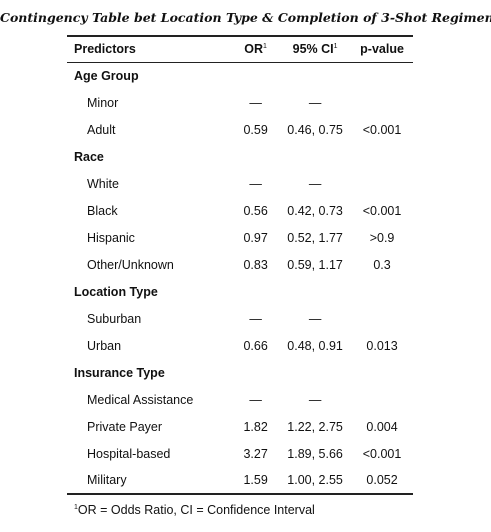 The image size is (491, 532). What do you see at coordinates (315, 129) in the screenshot?
I see `confidence-interval-cell: 0.46, 0.75` at bounding box center [315, 129].